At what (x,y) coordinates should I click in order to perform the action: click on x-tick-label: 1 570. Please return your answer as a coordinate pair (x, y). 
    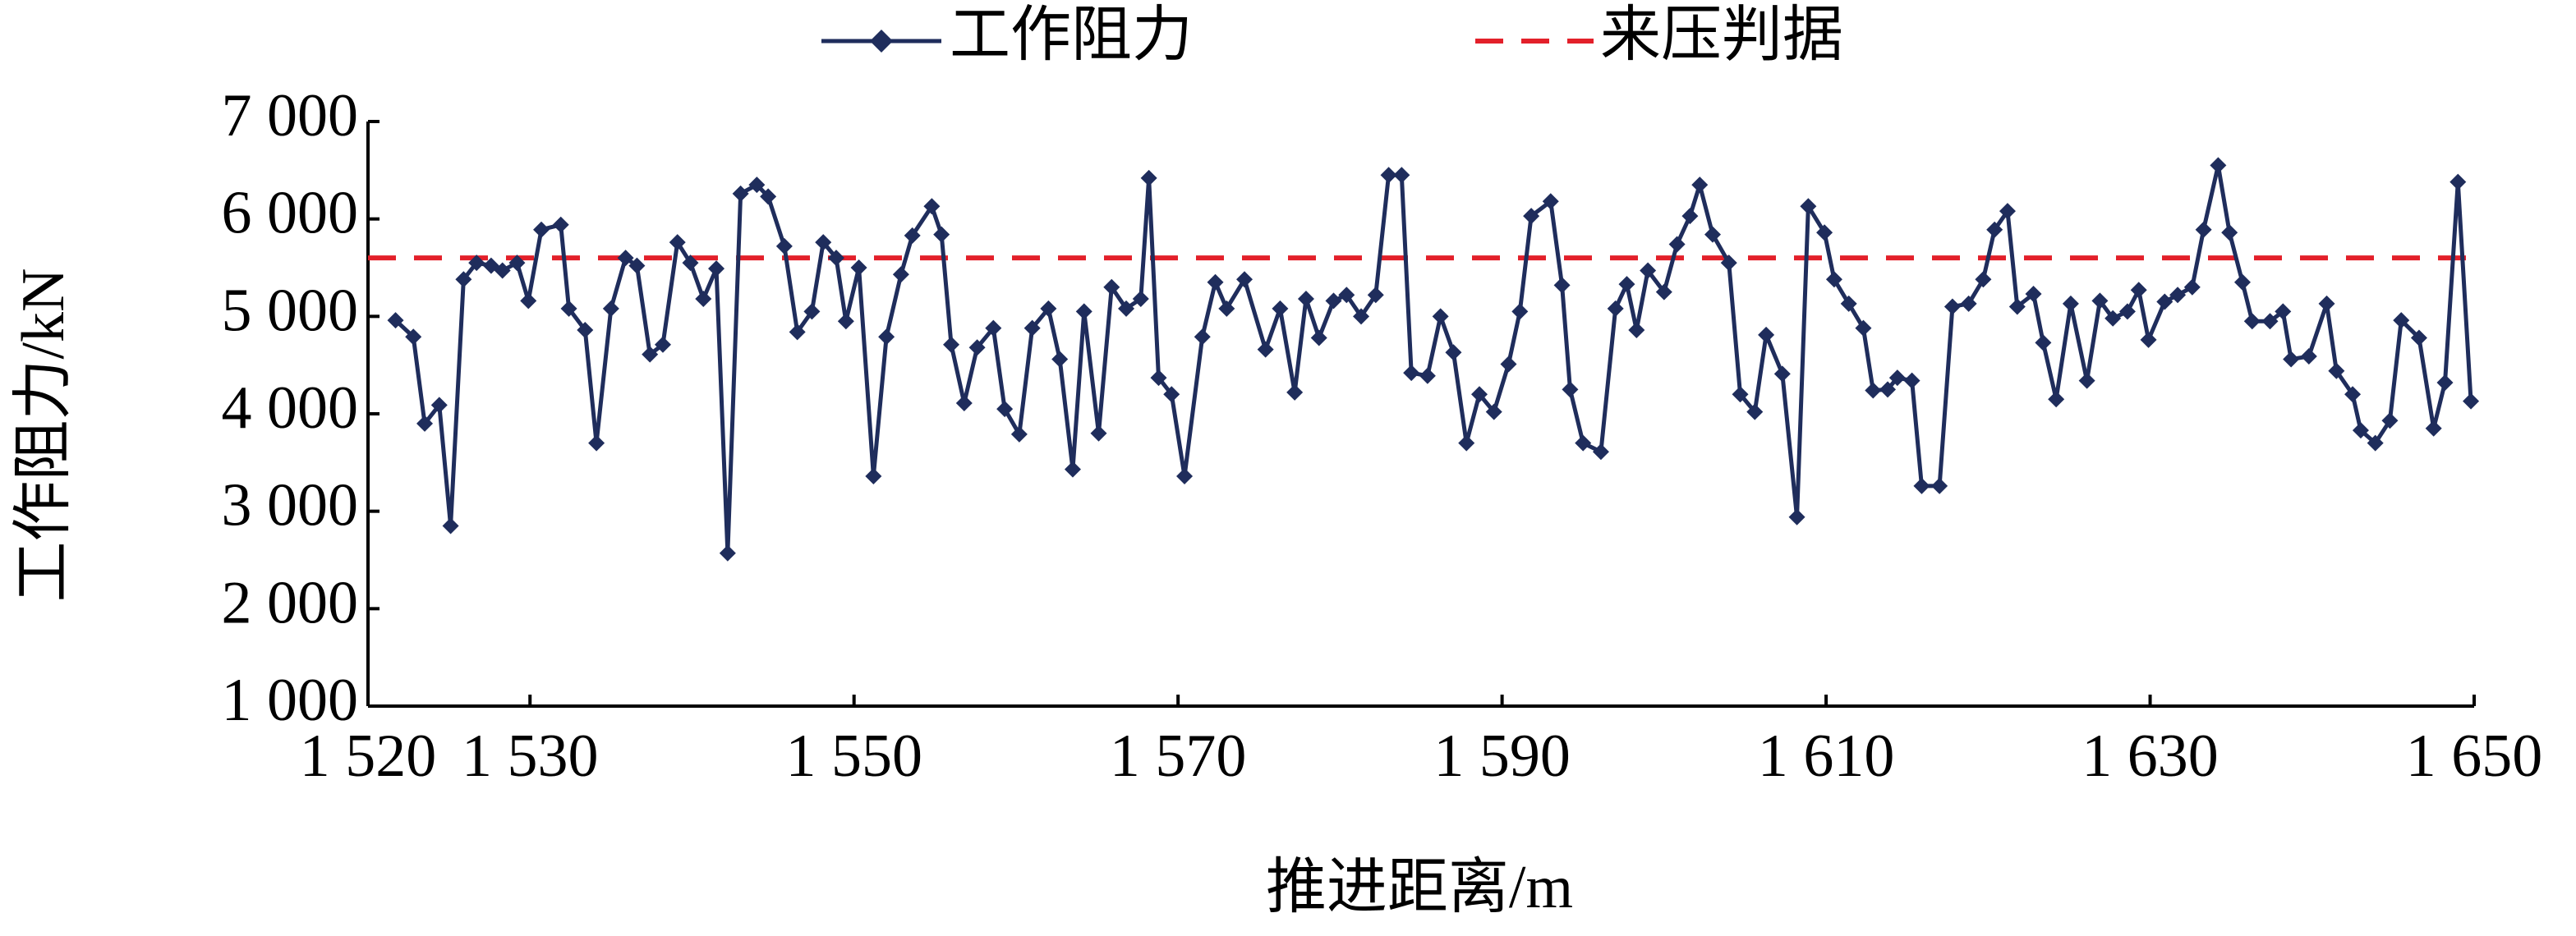
    Looking at the image, I should click on (1178, 756).